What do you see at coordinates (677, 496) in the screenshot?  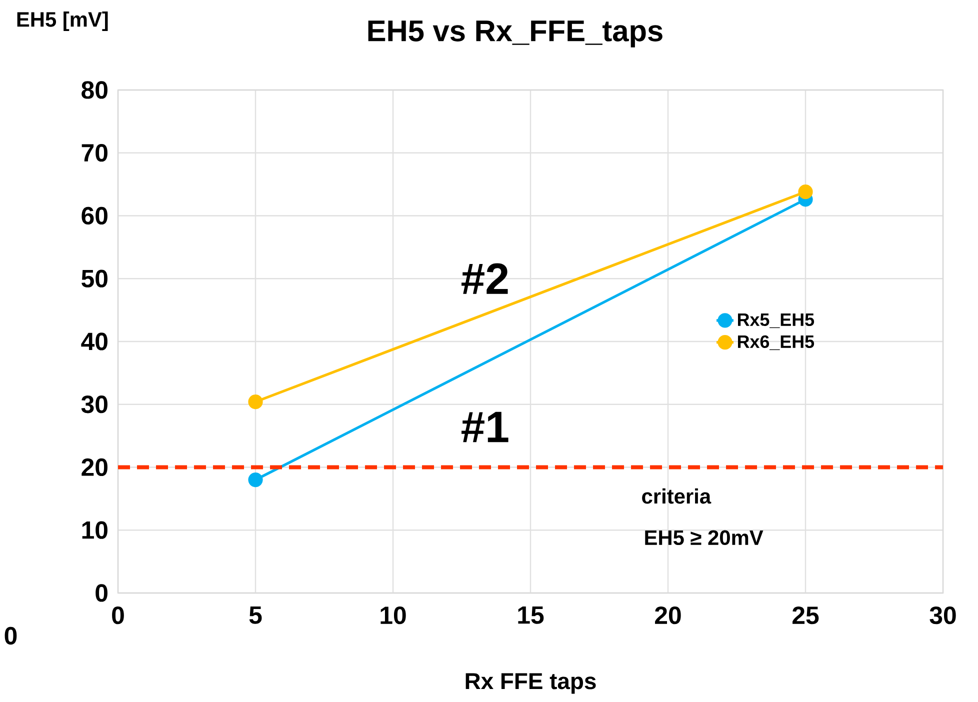 I see `ref-line-label: criteria` at bounding box center [677, 496].